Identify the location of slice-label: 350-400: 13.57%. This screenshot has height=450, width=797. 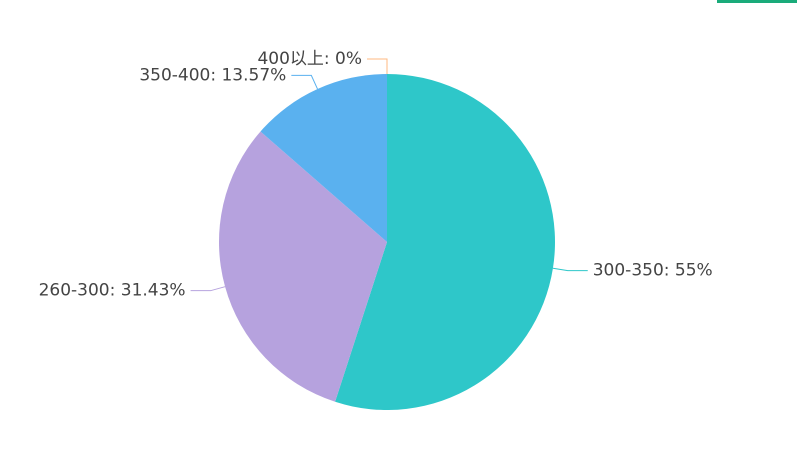
(212, 75).